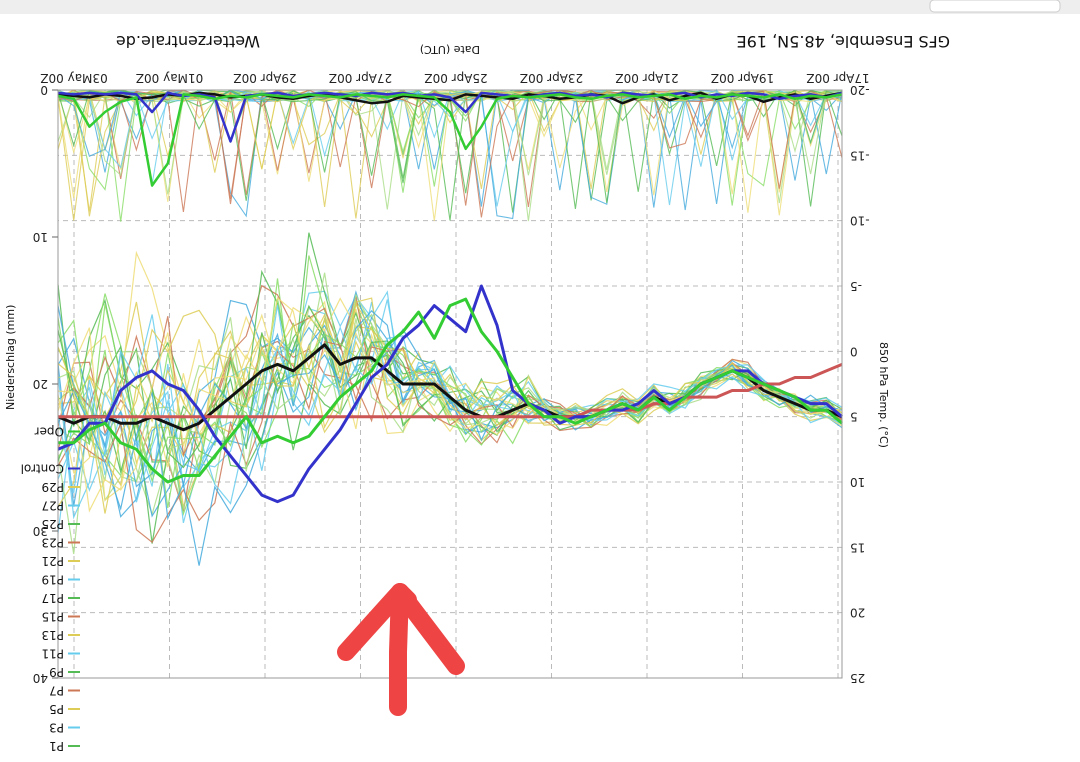 This screenshot has height=762, width=1080. I want to click on temp-tick-label: 10, so click(857, 482).